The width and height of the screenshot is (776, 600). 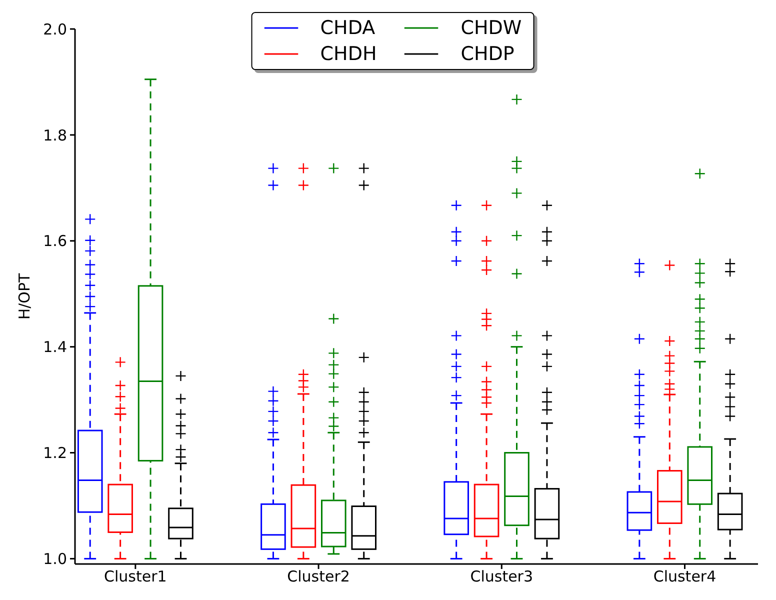 What do you see at coordinates (502, 577) in the screenshot?
I see `x-tick-label: Cluster3` at bounding box center [502, 577].